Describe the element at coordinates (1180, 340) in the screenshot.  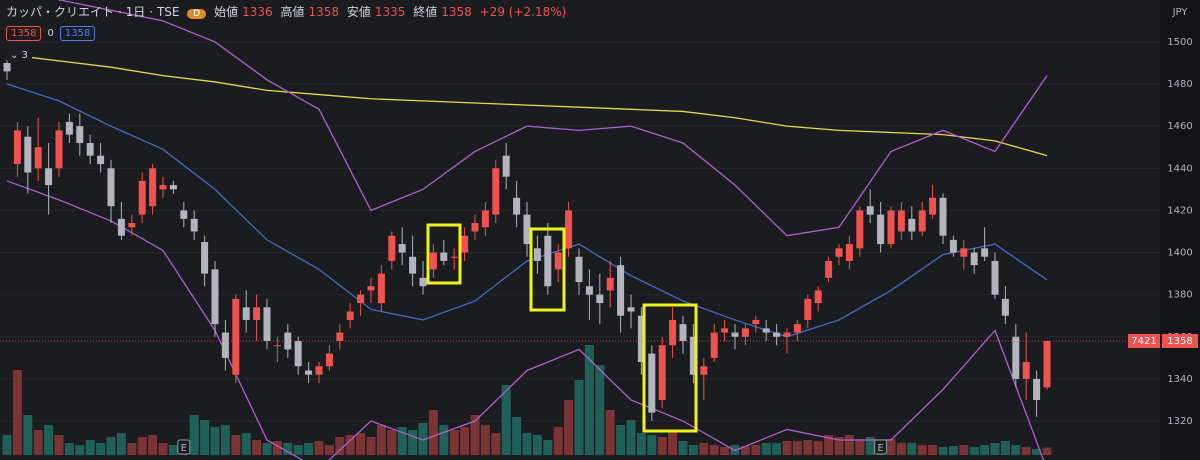
I see `price-tag` at that location.